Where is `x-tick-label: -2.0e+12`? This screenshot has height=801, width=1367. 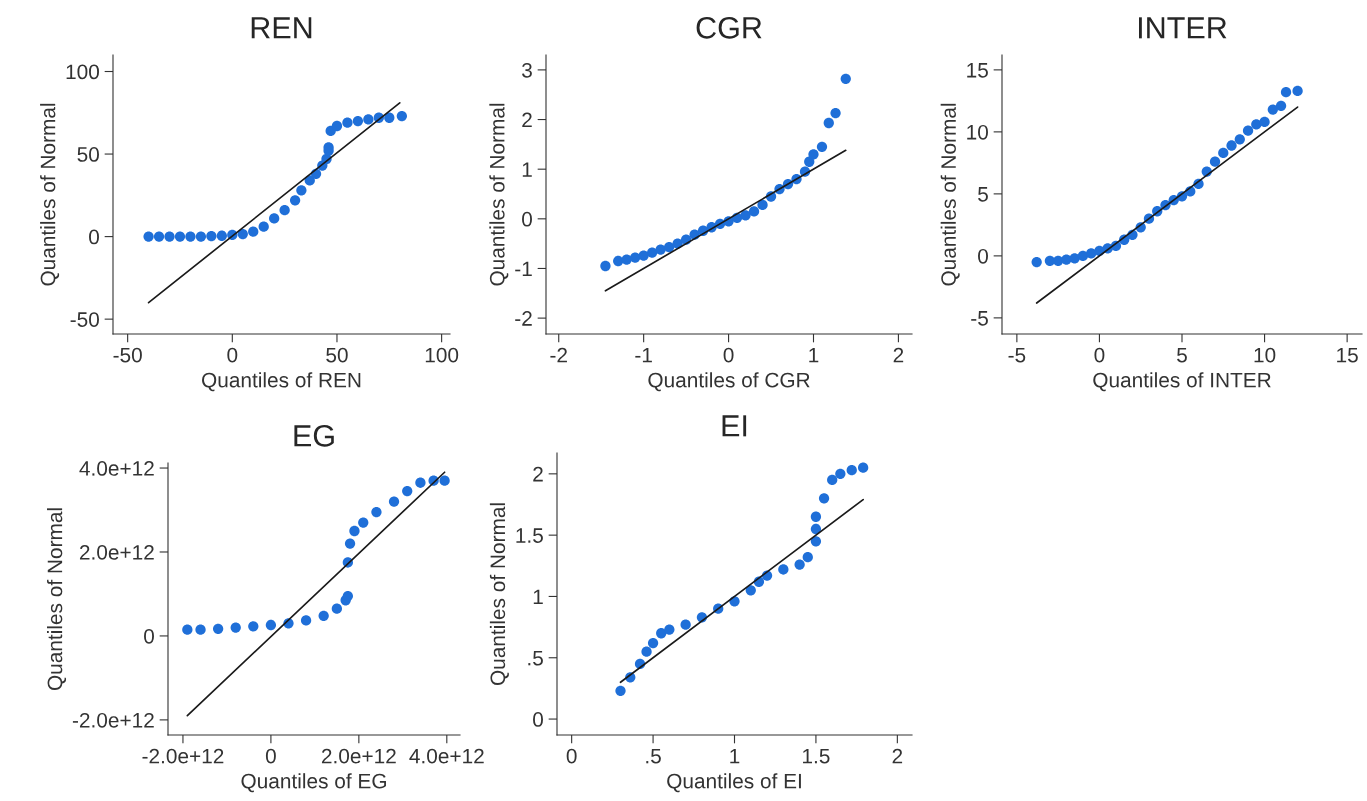 x-tick-label: -2.0e+12 is located at coordinates (183, 756).